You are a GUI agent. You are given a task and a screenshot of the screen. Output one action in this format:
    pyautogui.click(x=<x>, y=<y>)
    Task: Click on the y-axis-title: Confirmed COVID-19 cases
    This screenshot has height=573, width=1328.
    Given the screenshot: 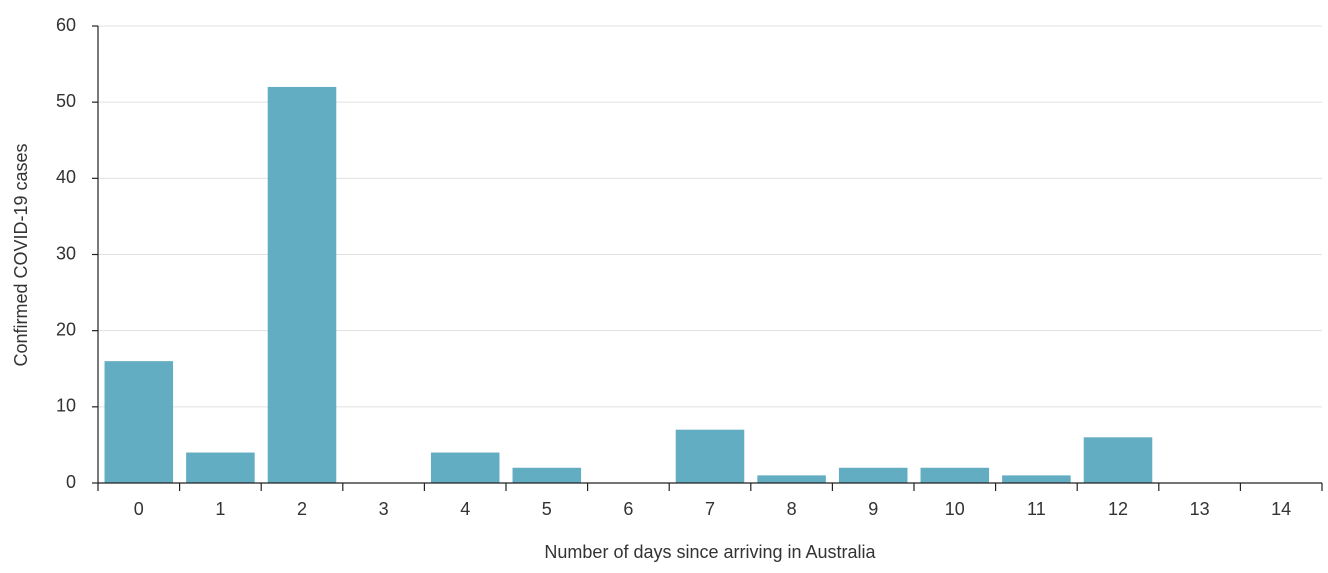 What is the action you would take?
    pyautogui.click(x=21, y=254)
    